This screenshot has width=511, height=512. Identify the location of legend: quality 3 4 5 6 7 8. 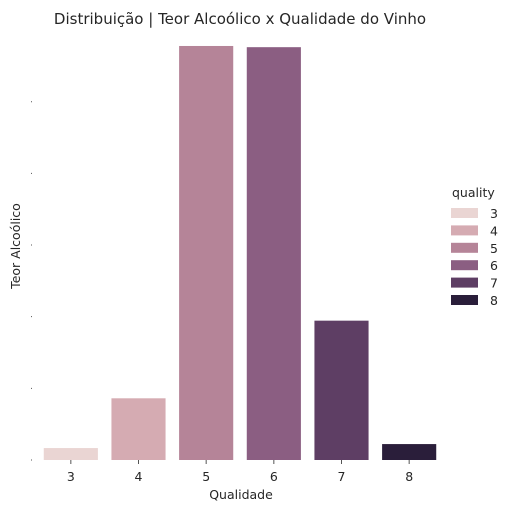
(474, 246).